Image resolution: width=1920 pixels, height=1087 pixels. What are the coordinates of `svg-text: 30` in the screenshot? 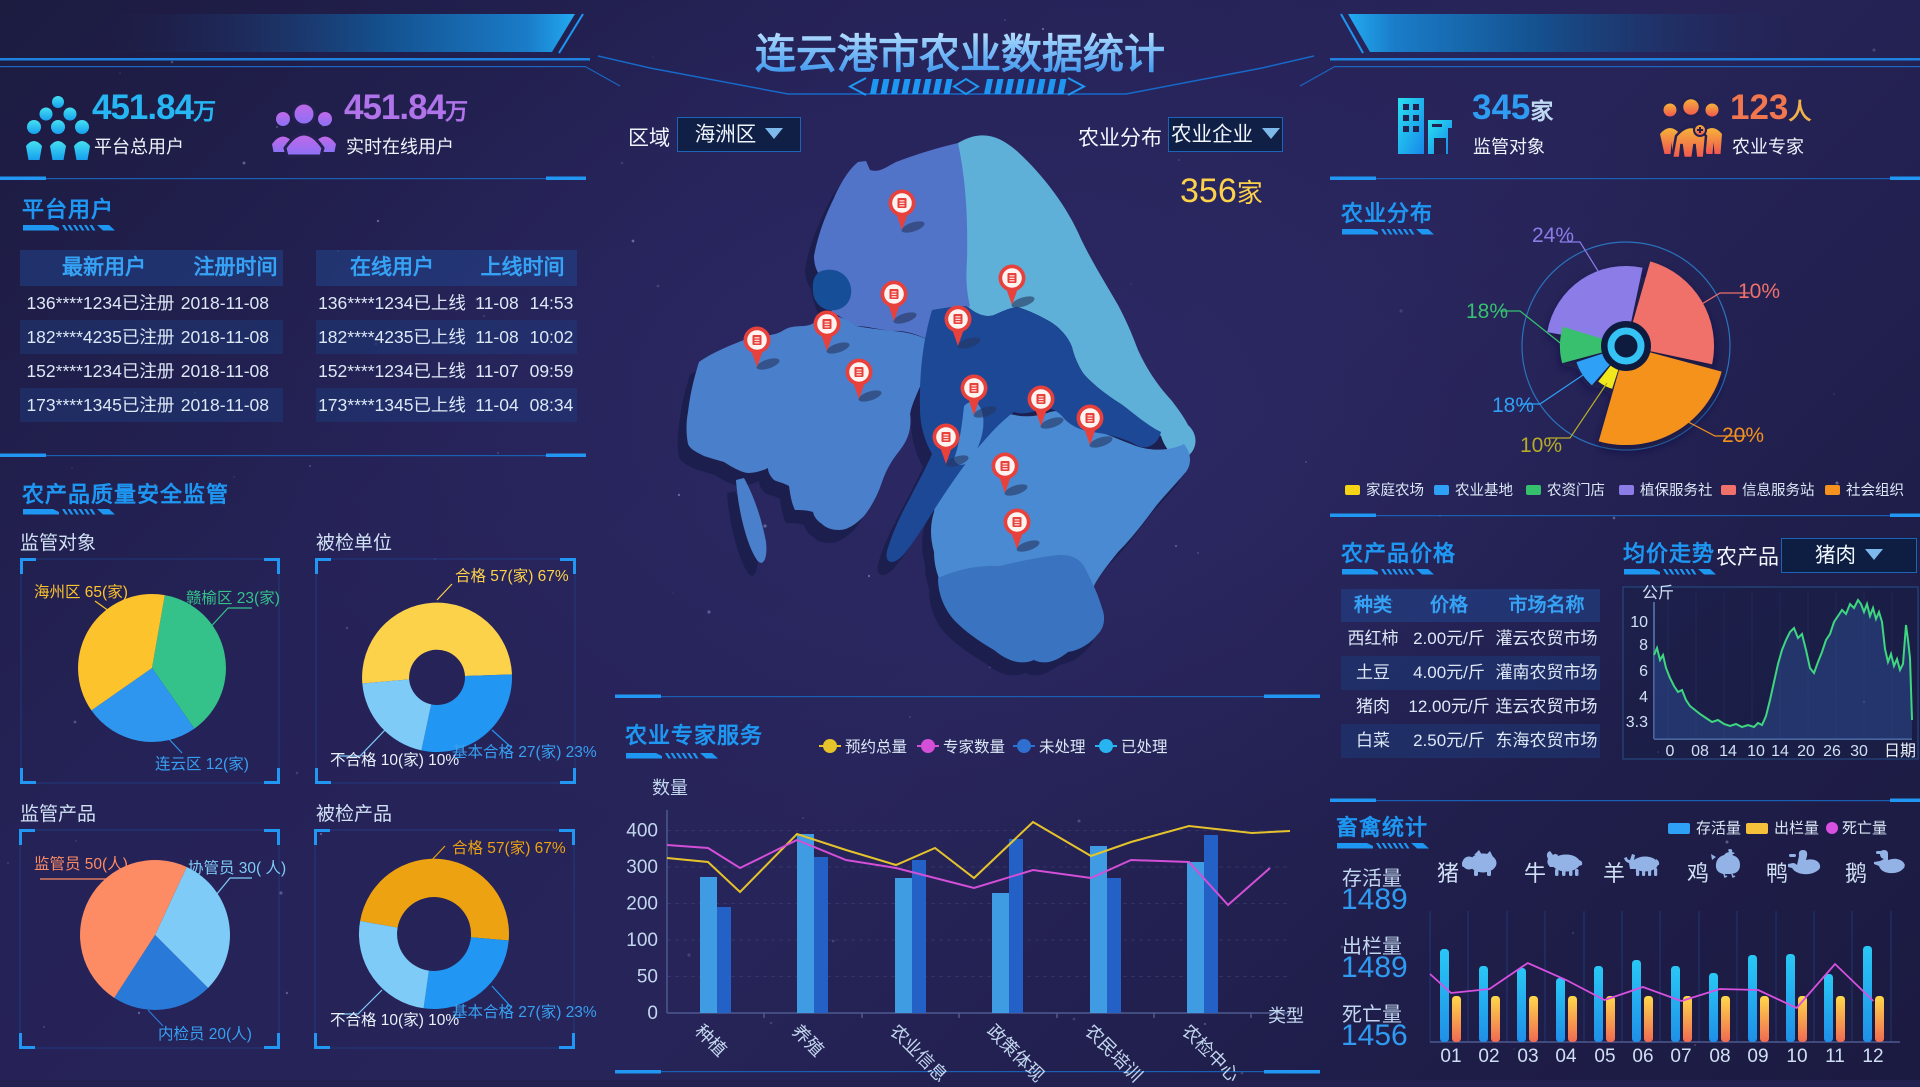 It's located at (1859, 751).